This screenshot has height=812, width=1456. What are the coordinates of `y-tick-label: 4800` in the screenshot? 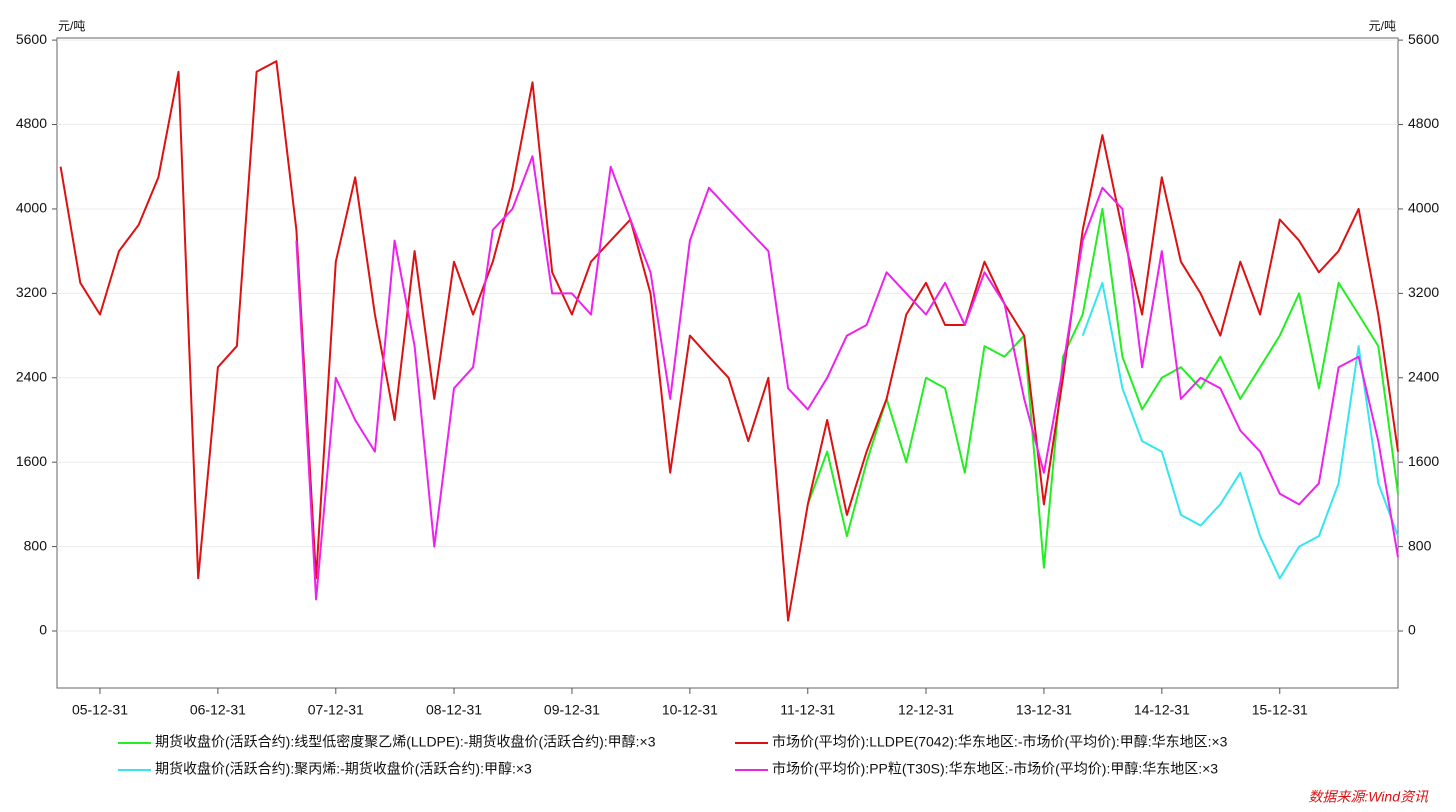 It's located at (31, 123).